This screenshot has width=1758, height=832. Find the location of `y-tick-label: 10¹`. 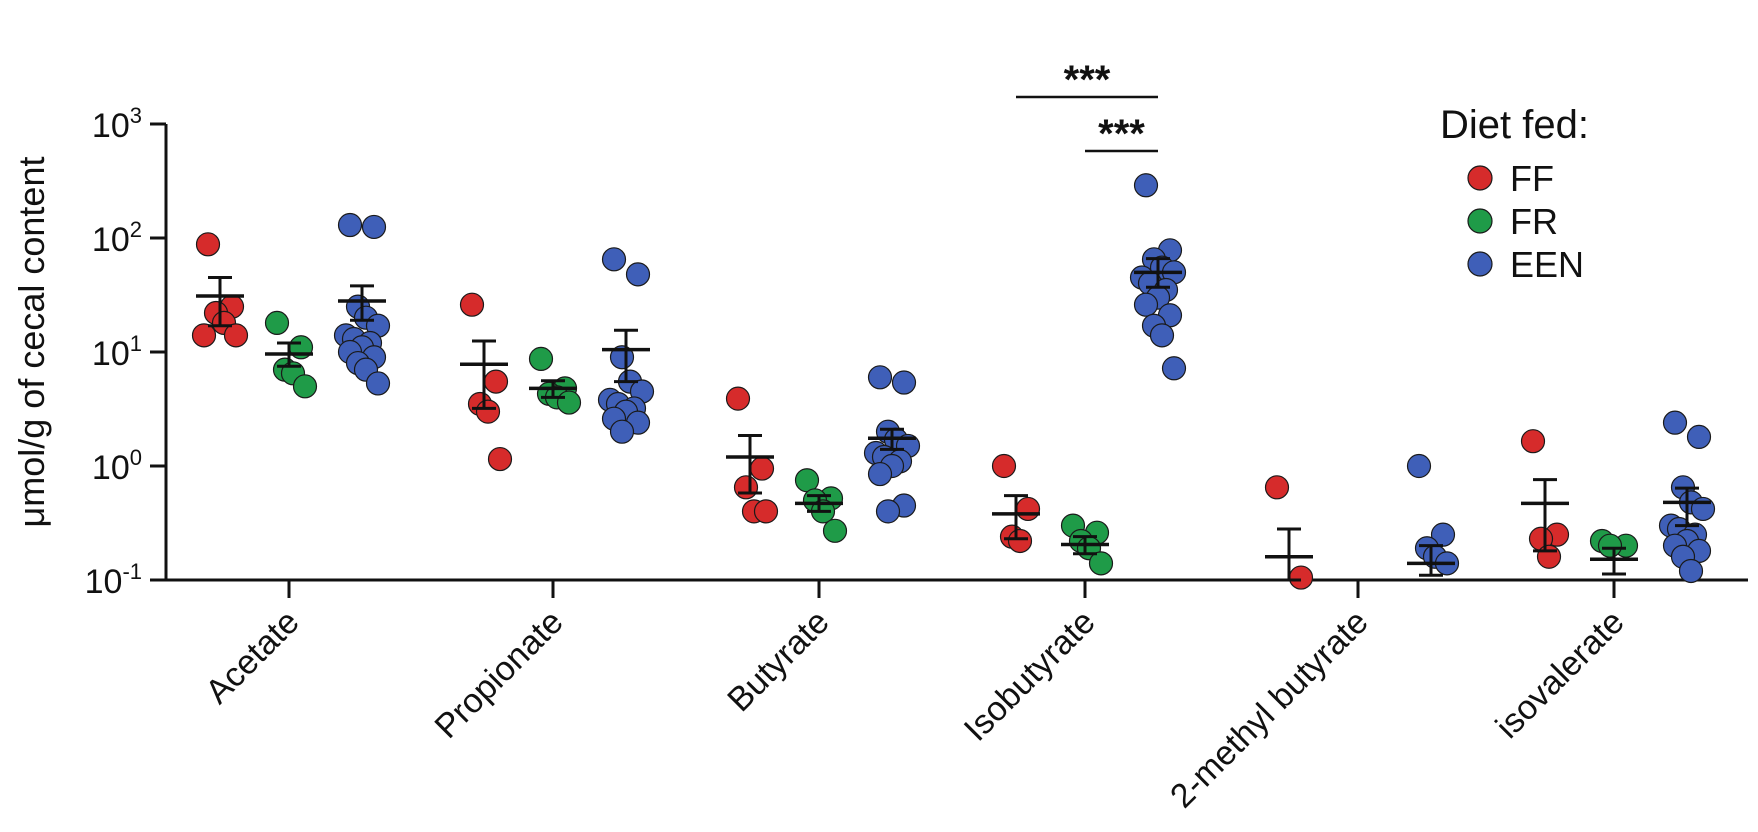

y-tick-label: 10¹ is located at coordinates (117, 352).